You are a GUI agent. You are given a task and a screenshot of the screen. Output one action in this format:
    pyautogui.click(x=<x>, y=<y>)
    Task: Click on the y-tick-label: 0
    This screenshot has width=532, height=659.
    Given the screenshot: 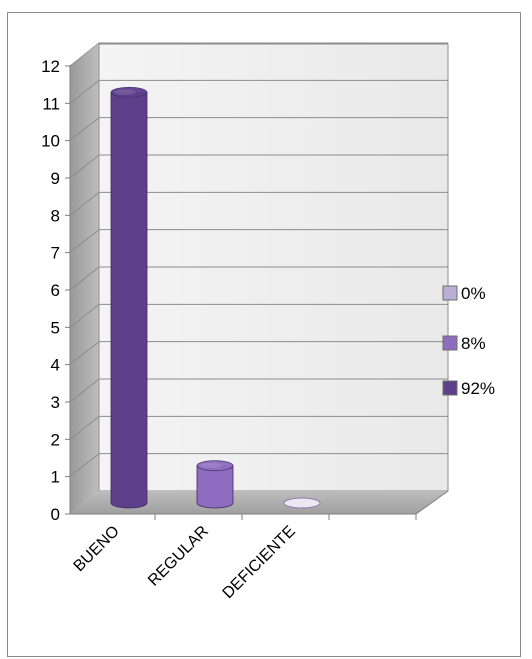 What is the action you would take?
    pyautogui.click(x=55, y=514)
    